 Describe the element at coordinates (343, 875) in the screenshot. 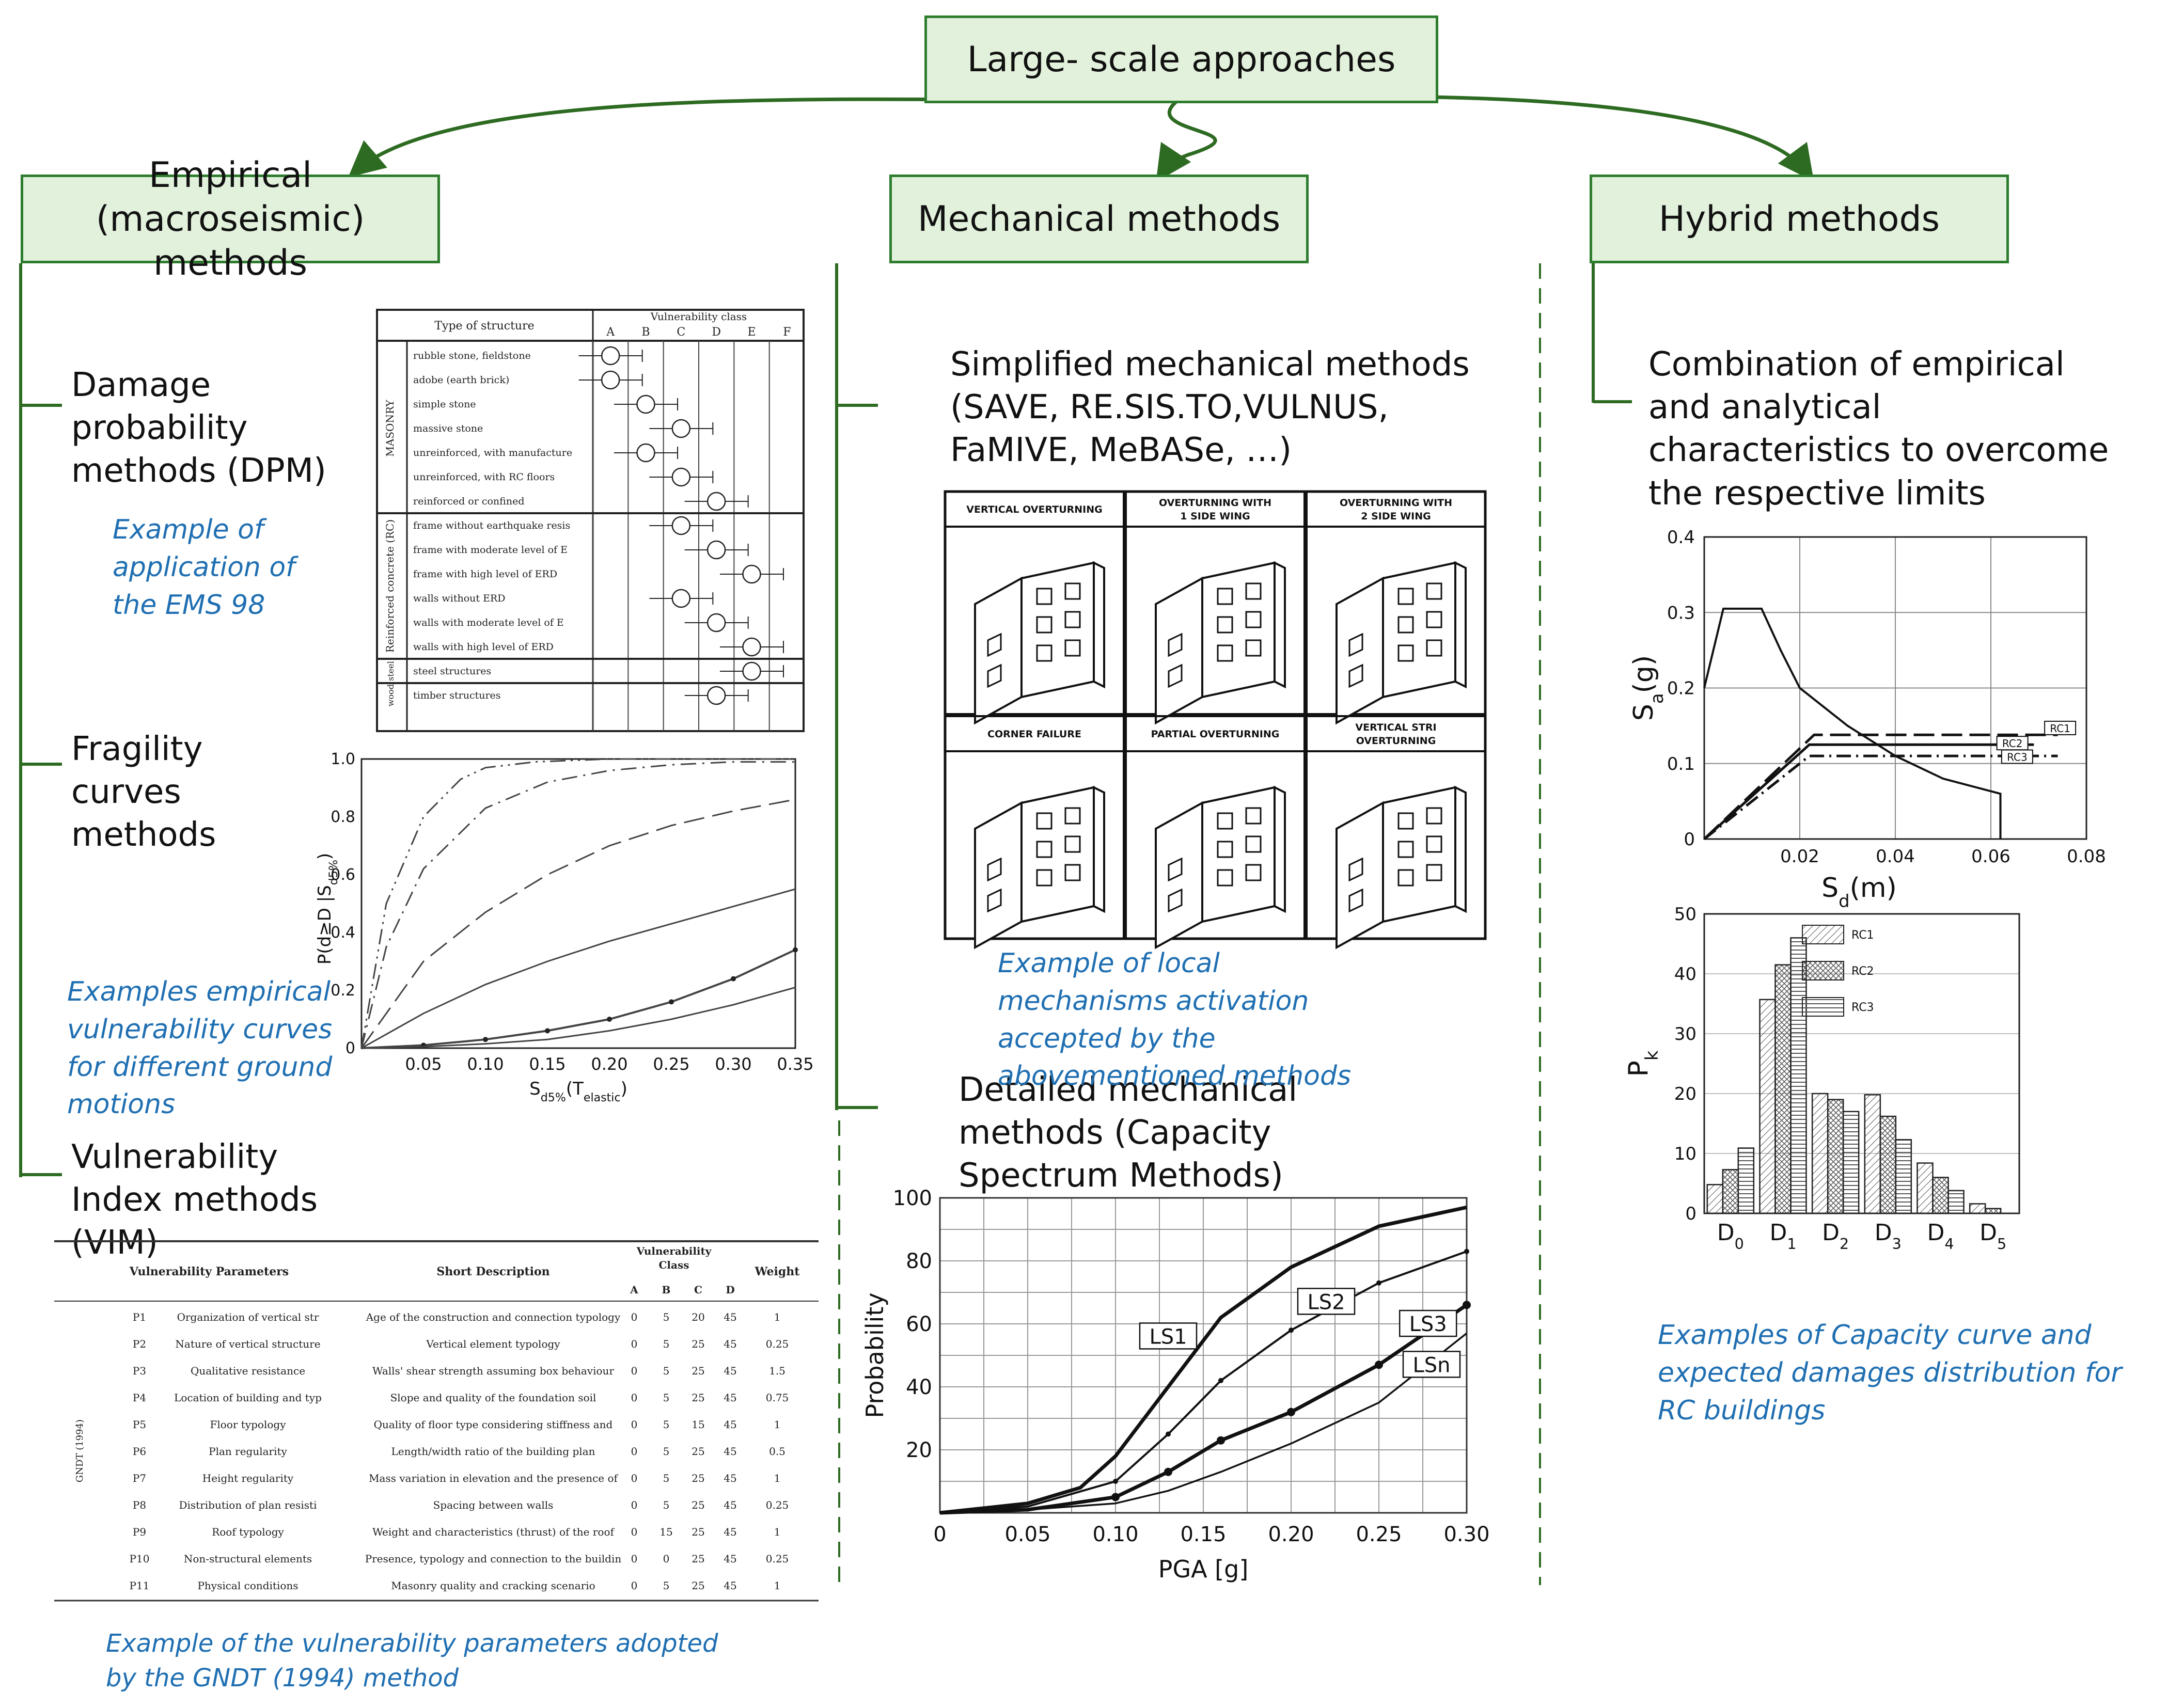

I see `y-tick-label: 0.6` at that location.